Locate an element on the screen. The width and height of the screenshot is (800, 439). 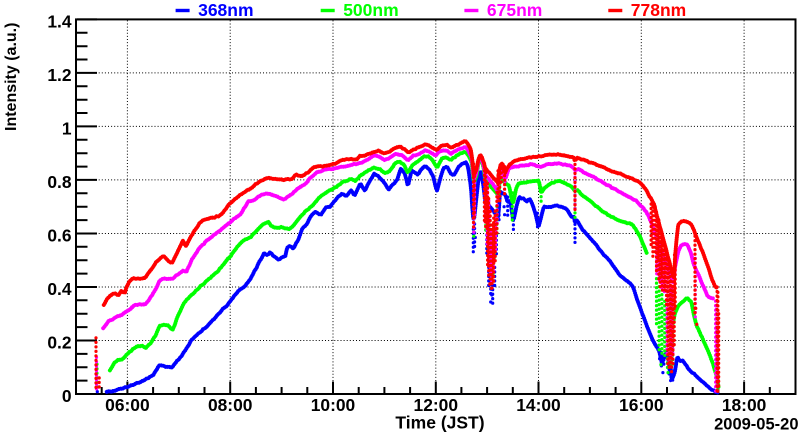
svg-text: 0 is located at coordinates (67, 396).